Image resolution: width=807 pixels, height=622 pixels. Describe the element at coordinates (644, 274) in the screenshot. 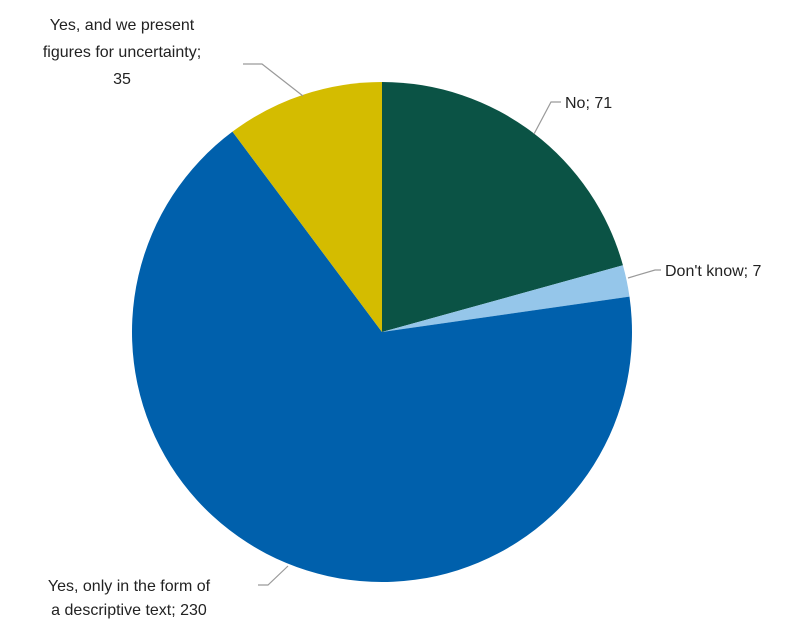

I see `leader-line-don-t-know` at that location.